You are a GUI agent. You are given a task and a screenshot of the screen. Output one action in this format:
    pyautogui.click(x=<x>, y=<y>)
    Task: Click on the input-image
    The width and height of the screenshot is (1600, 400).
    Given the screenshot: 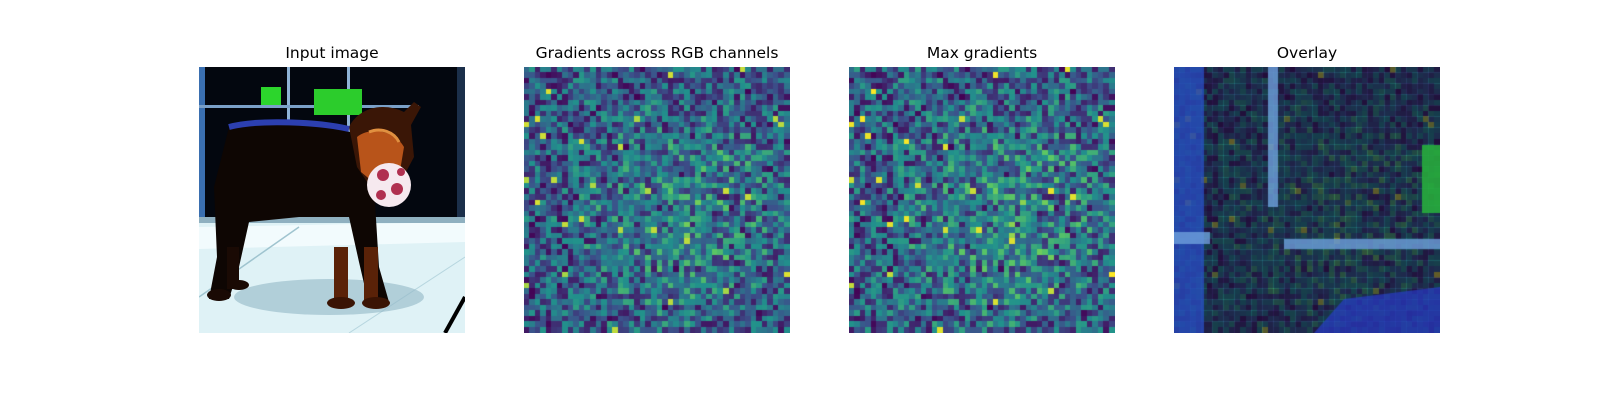 What is the action you would take?
    pyautogui.click(x=332, y=200)
    